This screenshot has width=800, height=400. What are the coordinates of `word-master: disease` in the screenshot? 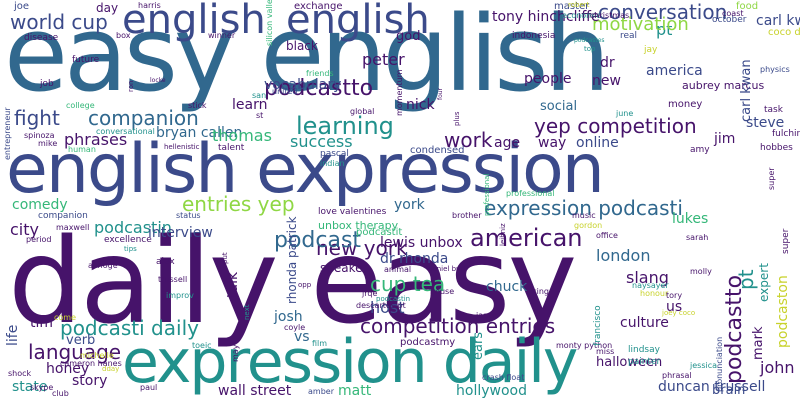 It's located at (41, 38).